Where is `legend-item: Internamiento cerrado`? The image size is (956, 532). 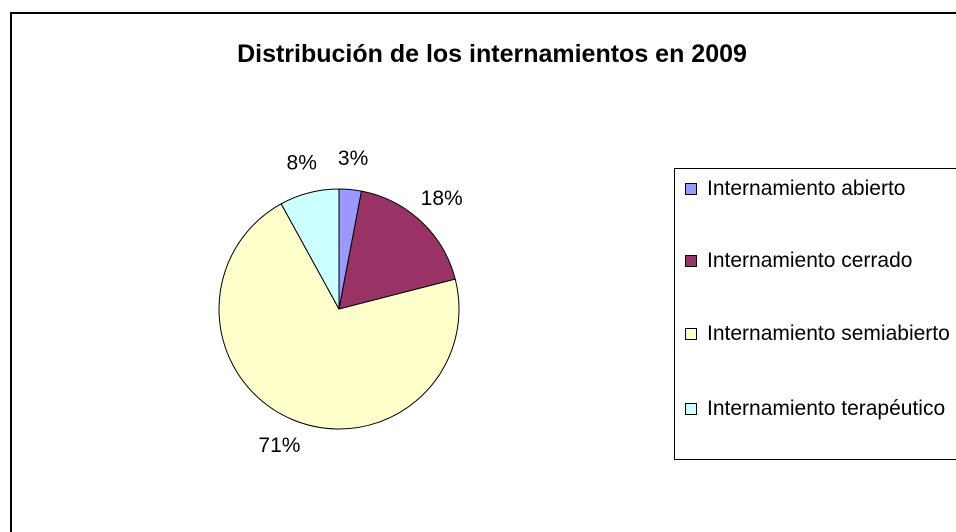
legend-item: Internamiento cerrado is located at coordinates (816, 261).